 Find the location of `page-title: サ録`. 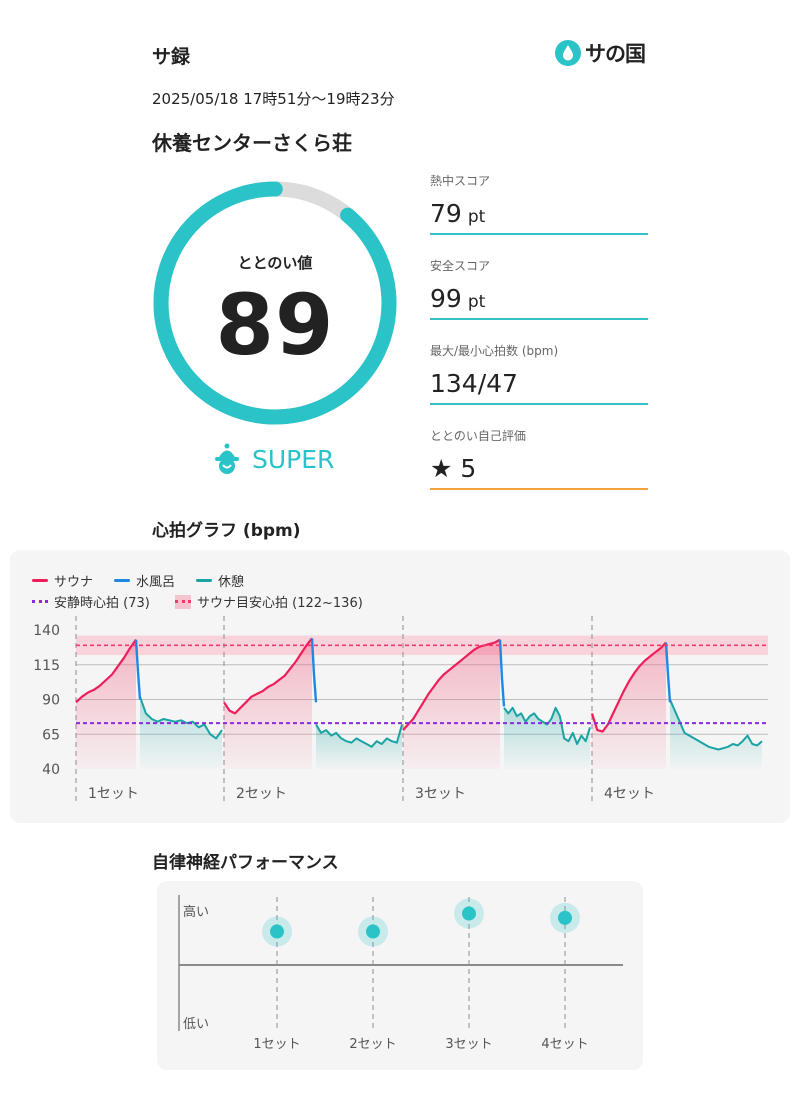

page-title: サ録 is located at coordinates (171, 57).